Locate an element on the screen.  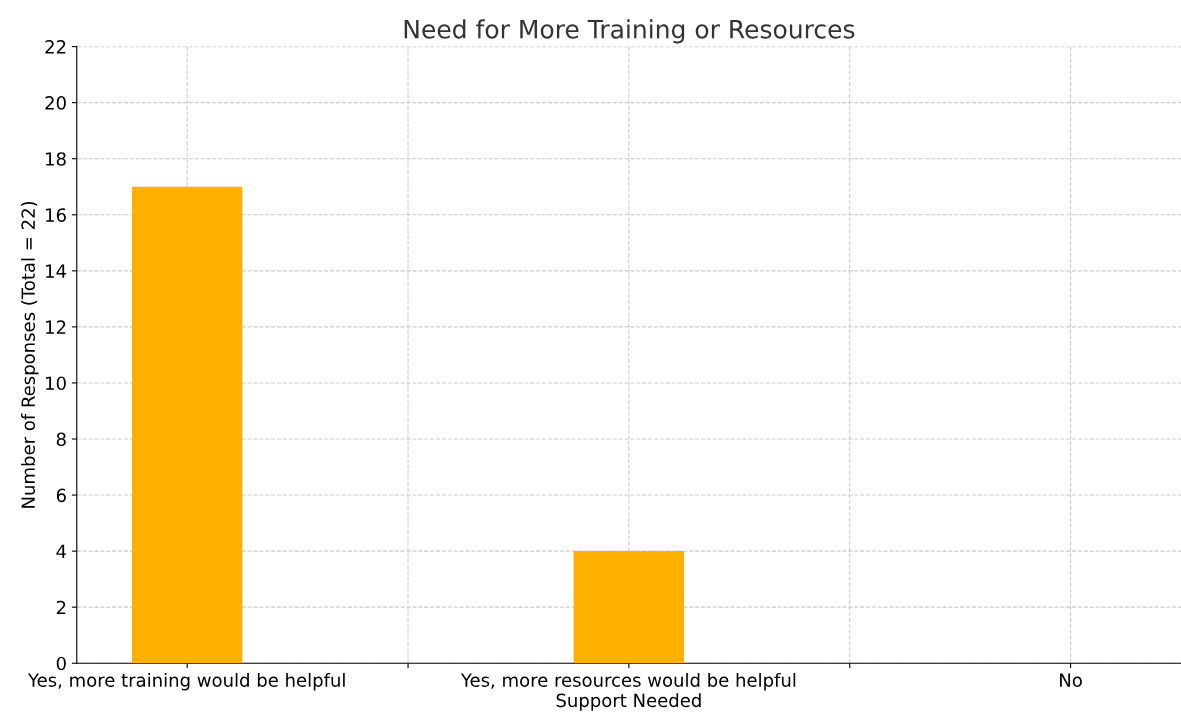
x-tick-label: No is located at coordinates (1071, 680).